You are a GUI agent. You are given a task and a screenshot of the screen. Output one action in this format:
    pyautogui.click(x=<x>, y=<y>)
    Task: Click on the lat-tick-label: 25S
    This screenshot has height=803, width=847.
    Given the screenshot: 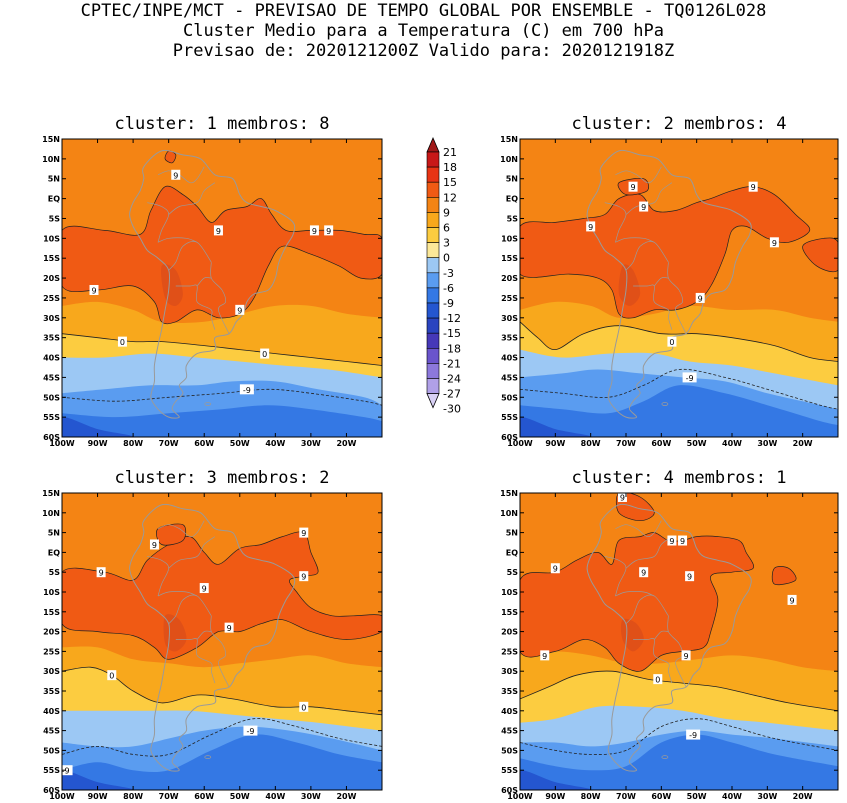 What is the action you would take?
    pyautogui.click(x=51, y=298)
    